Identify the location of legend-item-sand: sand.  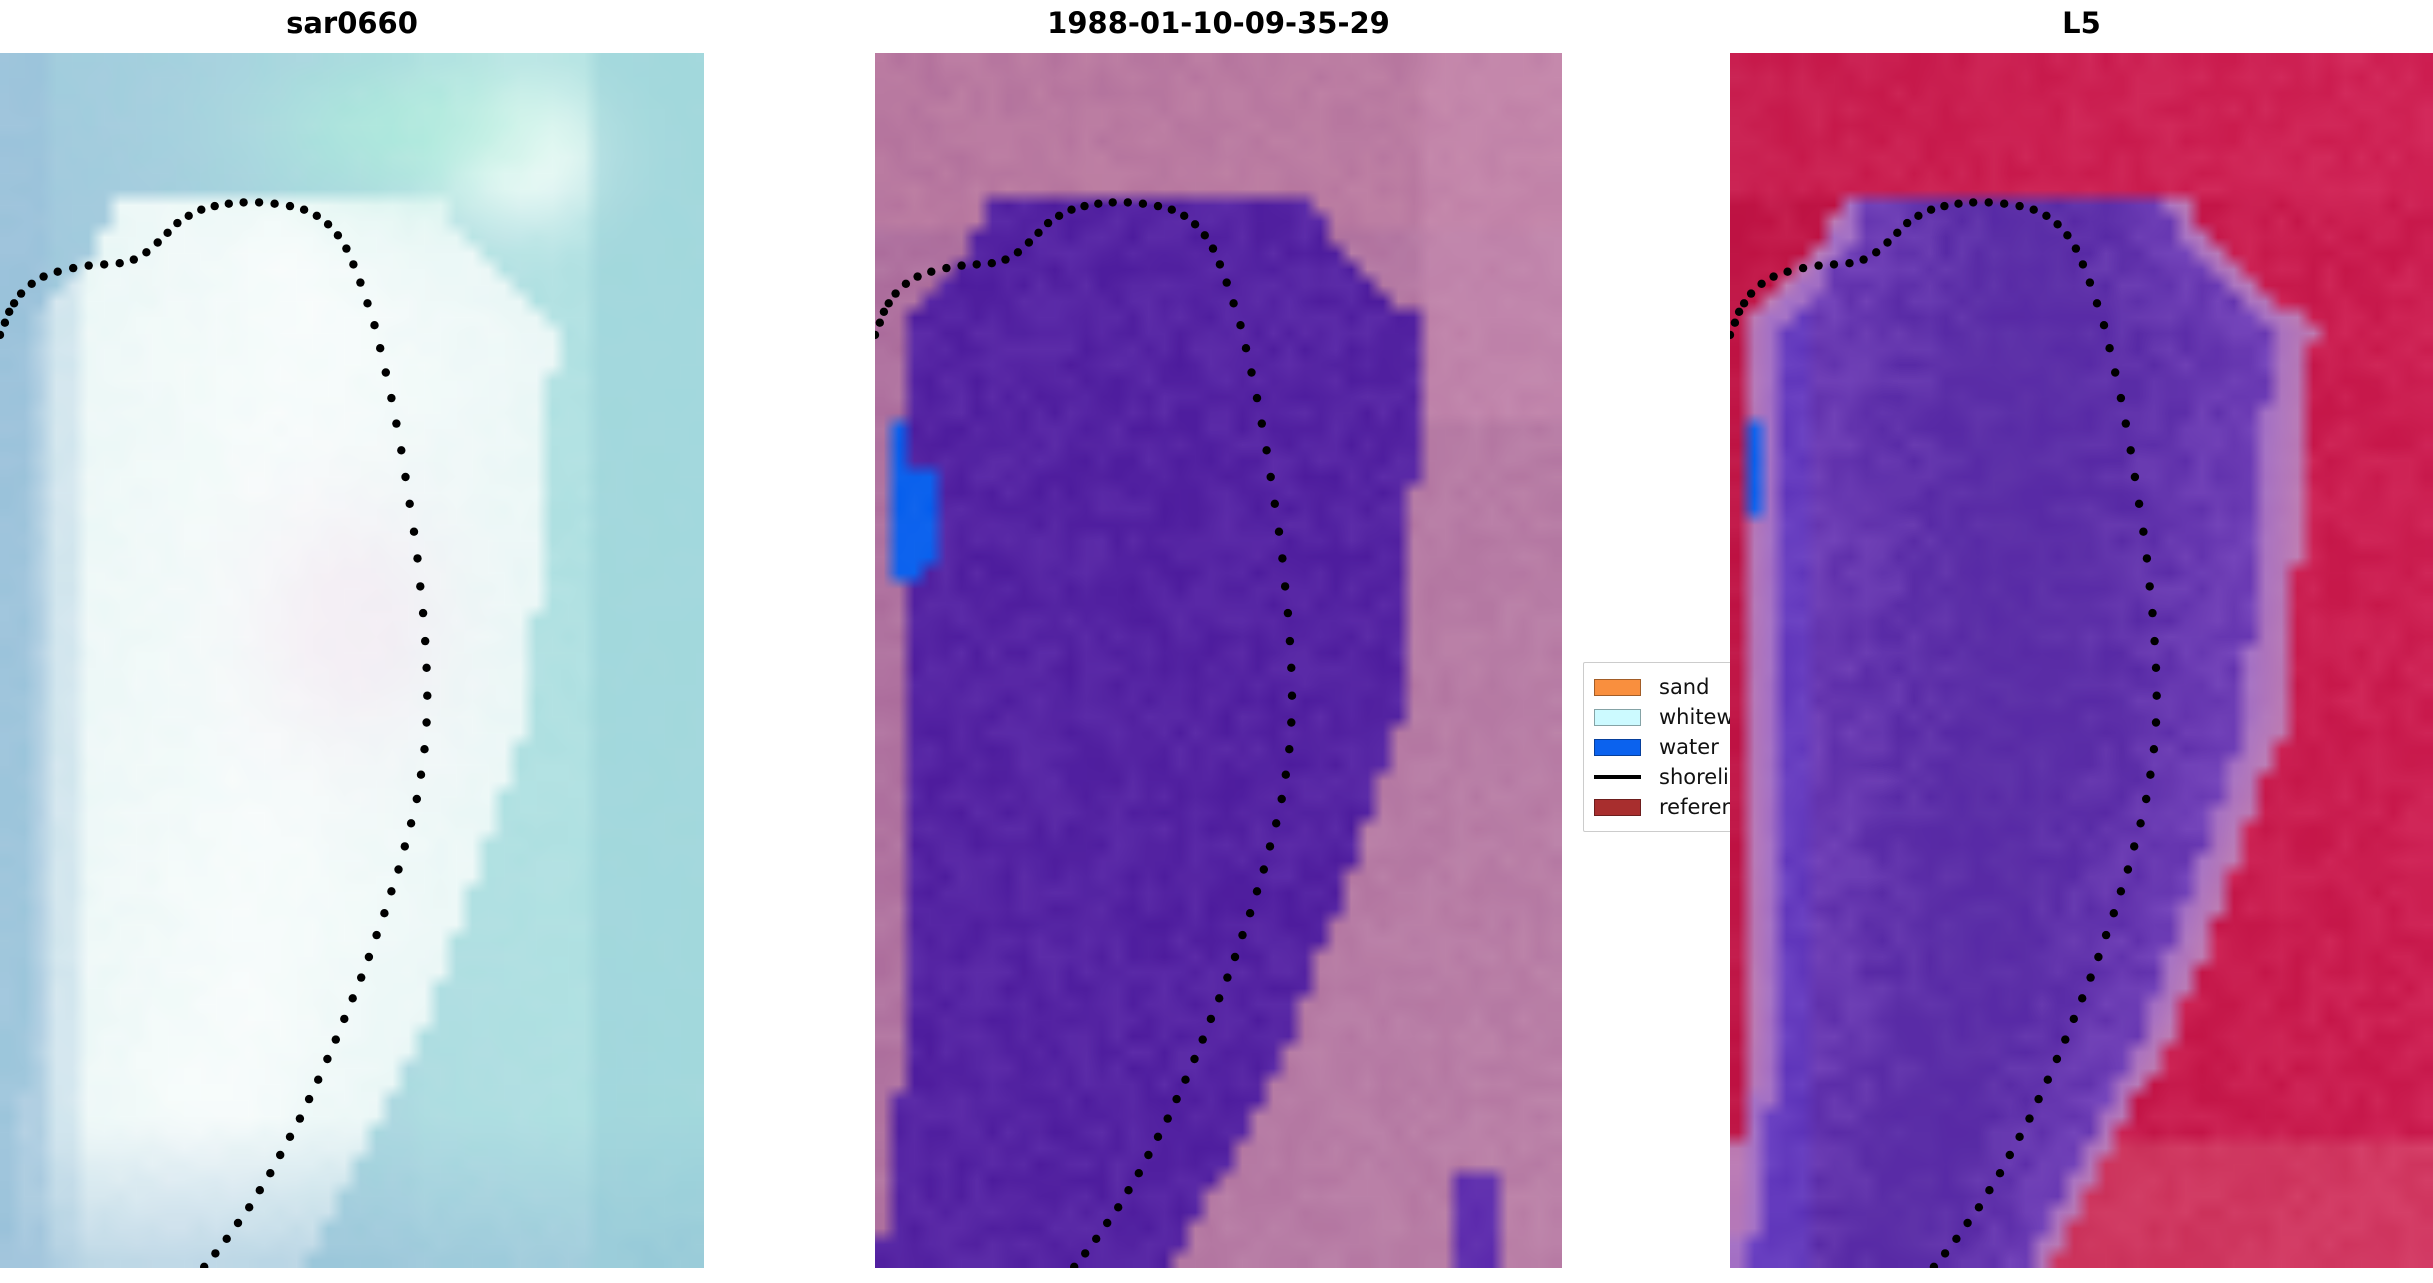
(1686, 687).